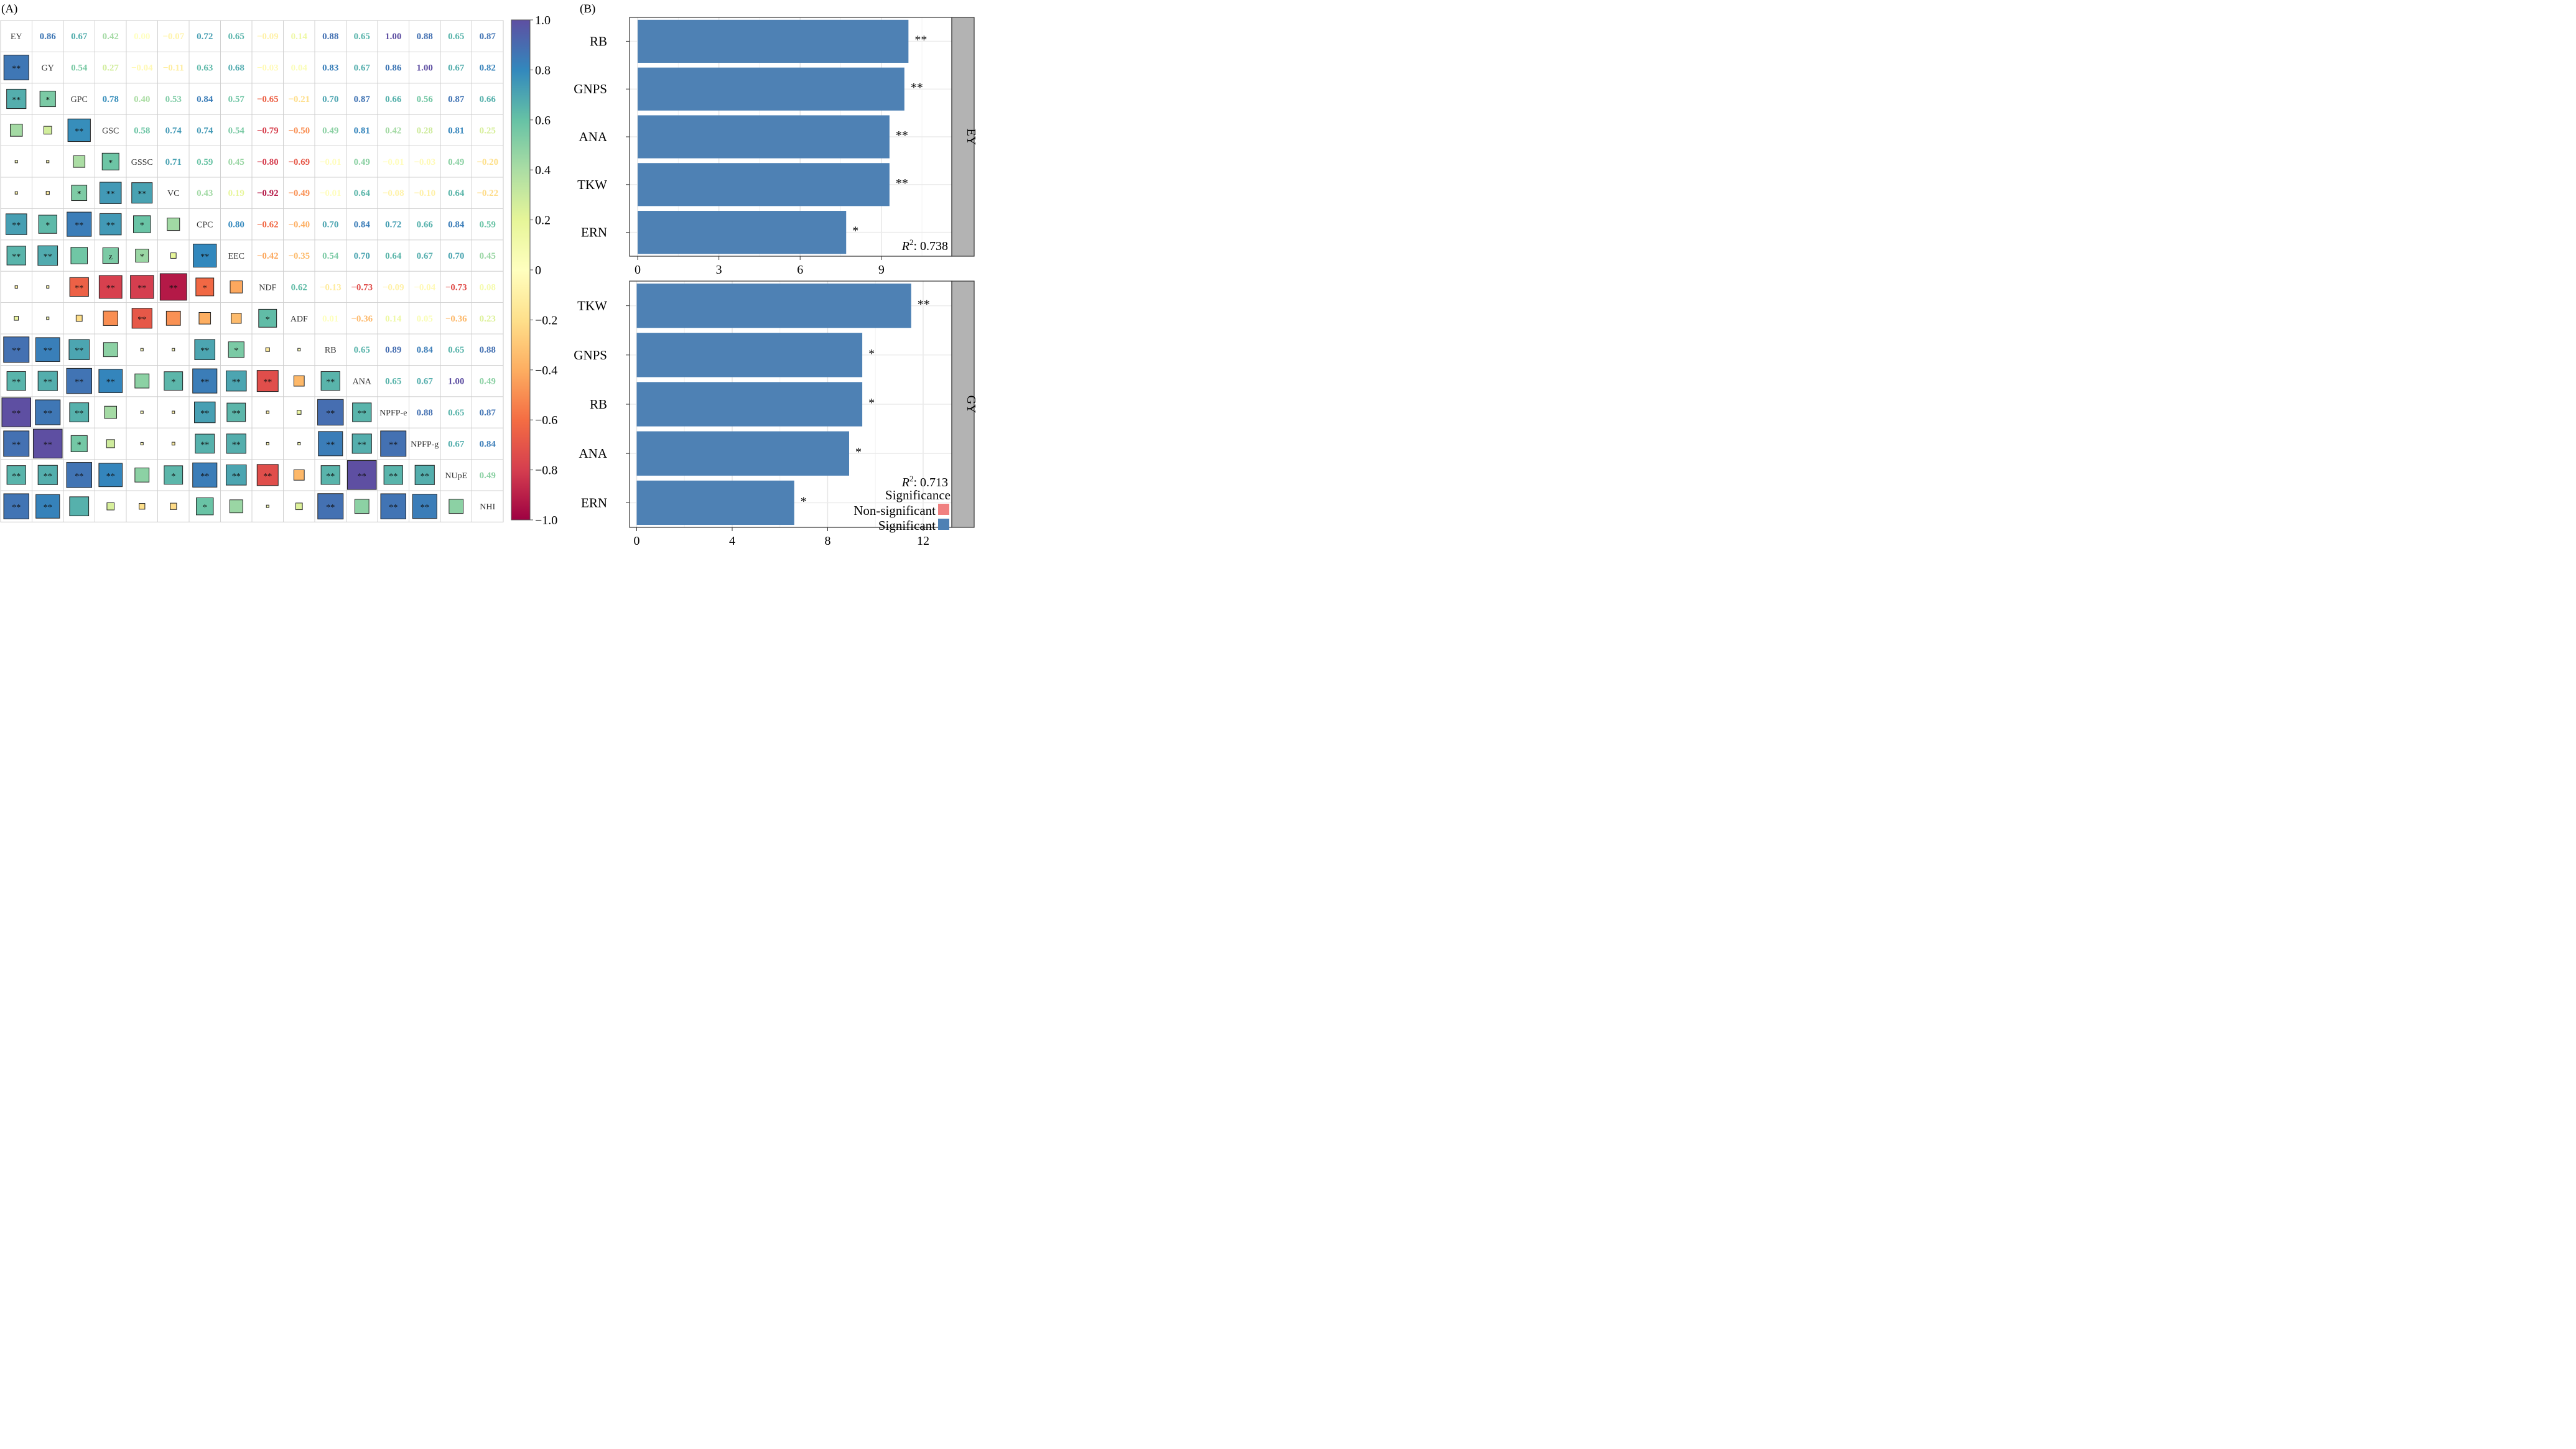 The width and height of the screenshot is (2576, 1449). I want to click on correlation-value: 0.67, so click(362, 68).